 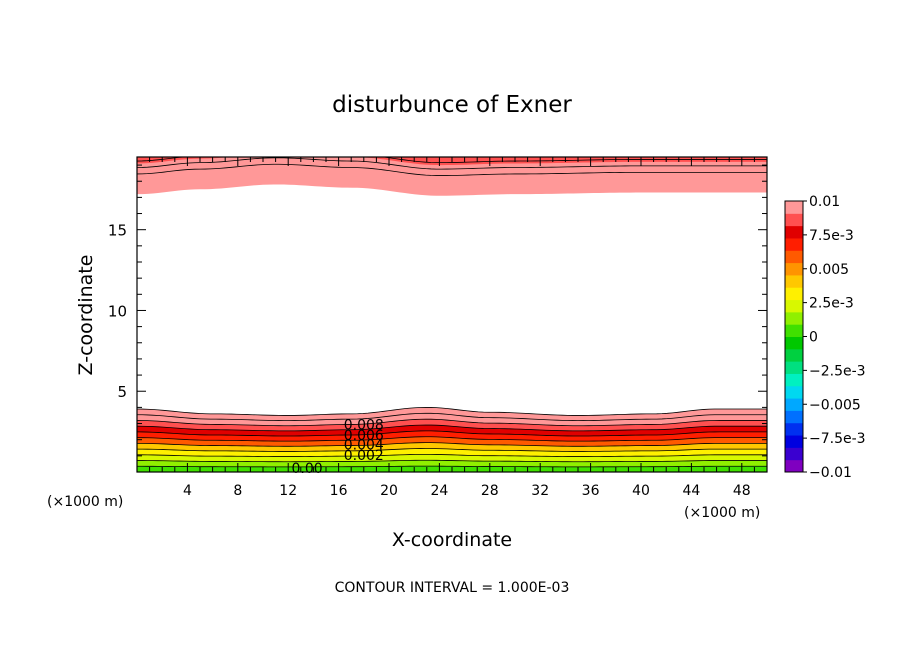 What do you see at coordinates (691, 491) in the screenshot?
I see `x-tick-label: 44` at bounding box center [691, 491].